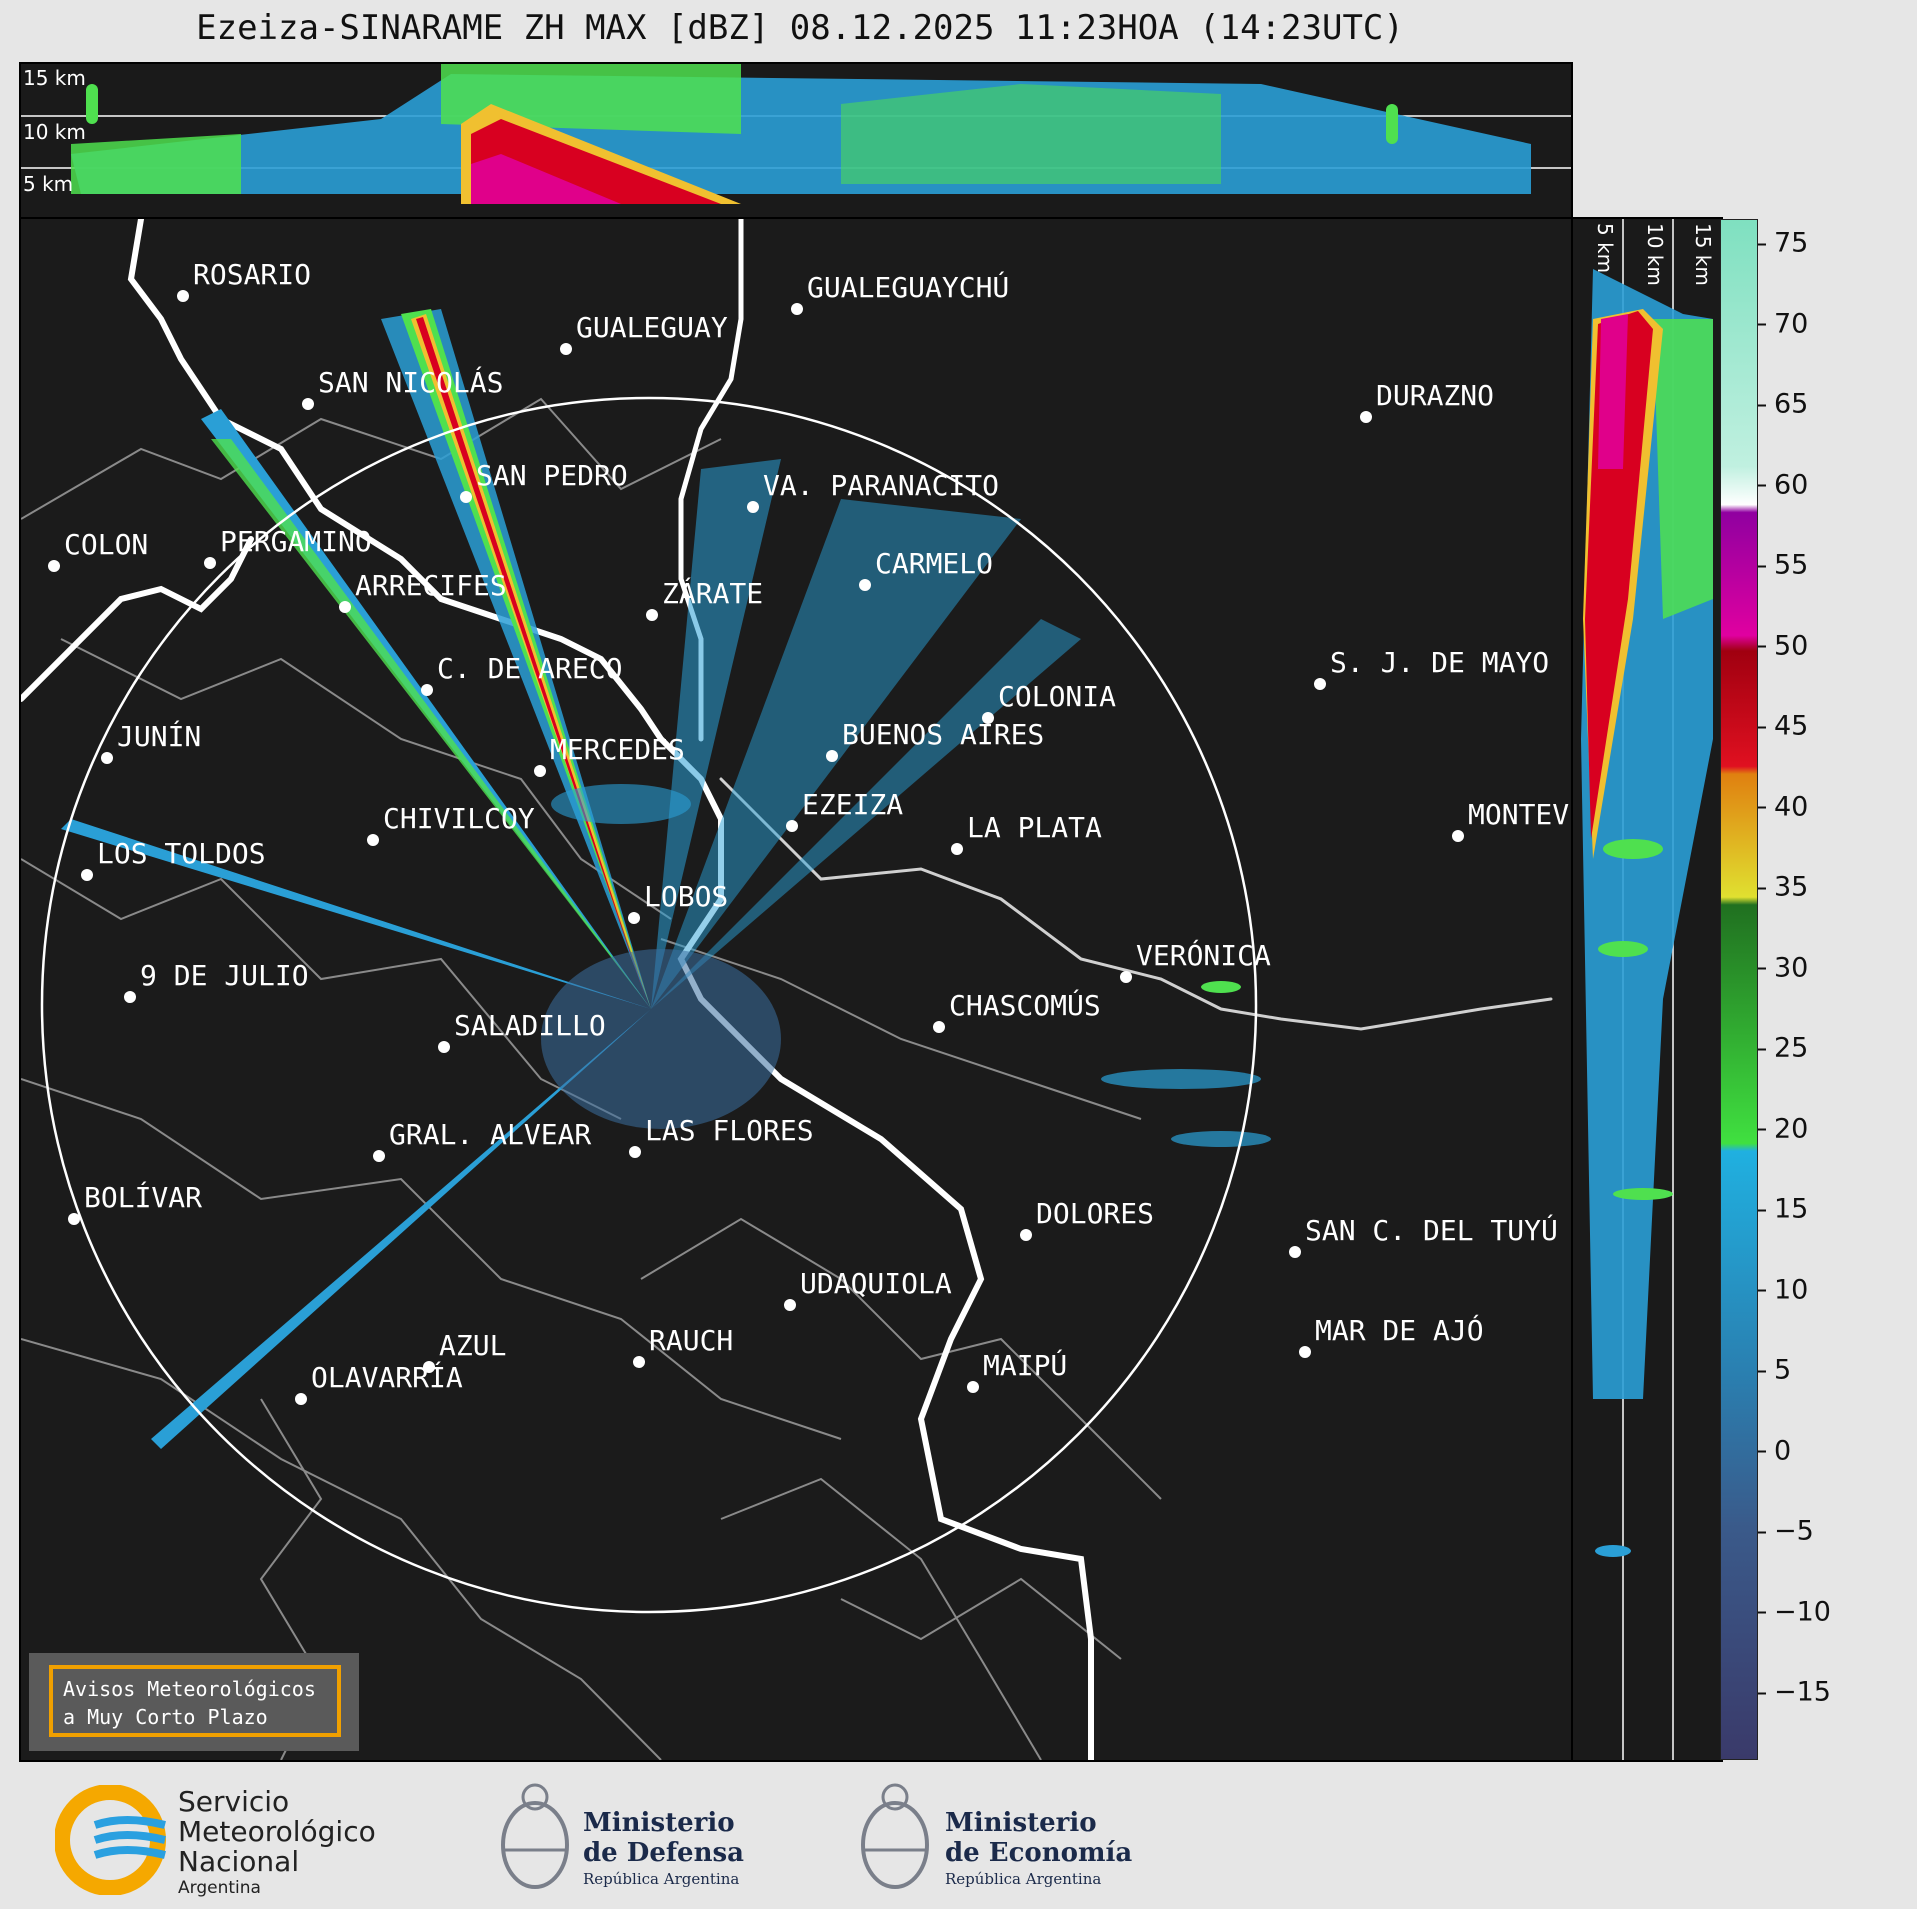 The height and width of the screenshot is (1909, 1917). I want to click on city-label: UDAQUIOLA, so click(876, 1283).